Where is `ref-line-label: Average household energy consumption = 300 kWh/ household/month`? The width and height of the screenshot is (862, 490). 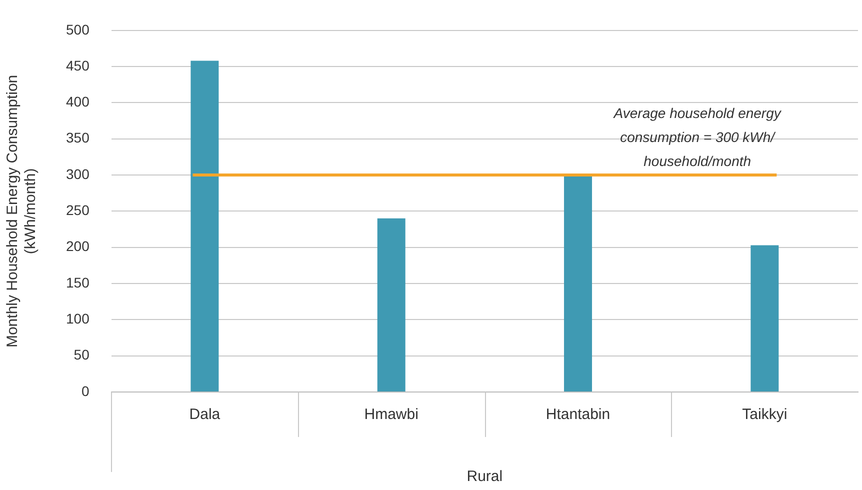
ref-line-label: Average household energy consumption = 300 kWh/ household/month is located at coordinates (697, 136).